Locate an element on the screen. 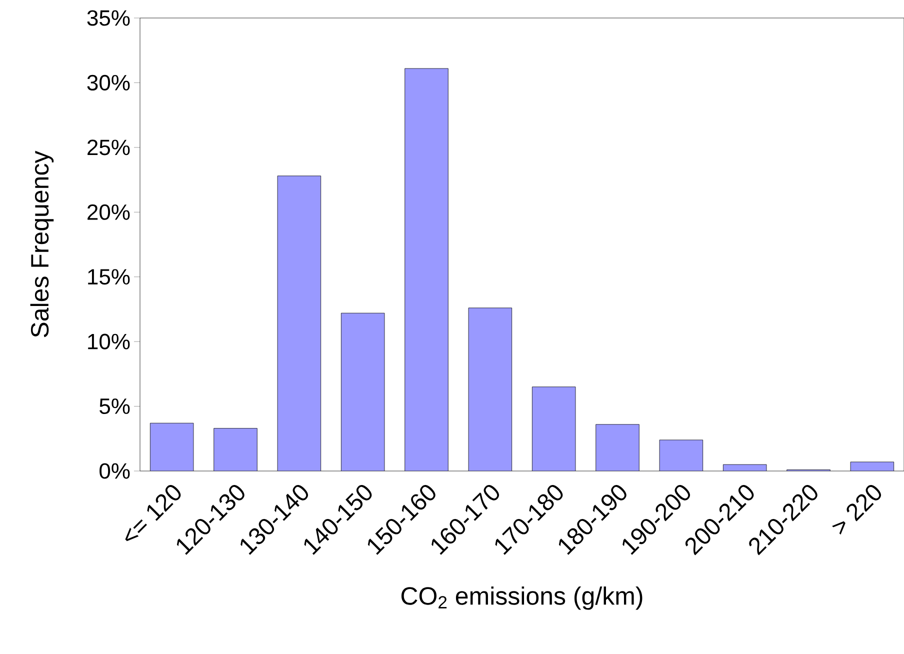 The image size is (904, 654). y-tick-label: 25% is located at coordinates (109, 148).